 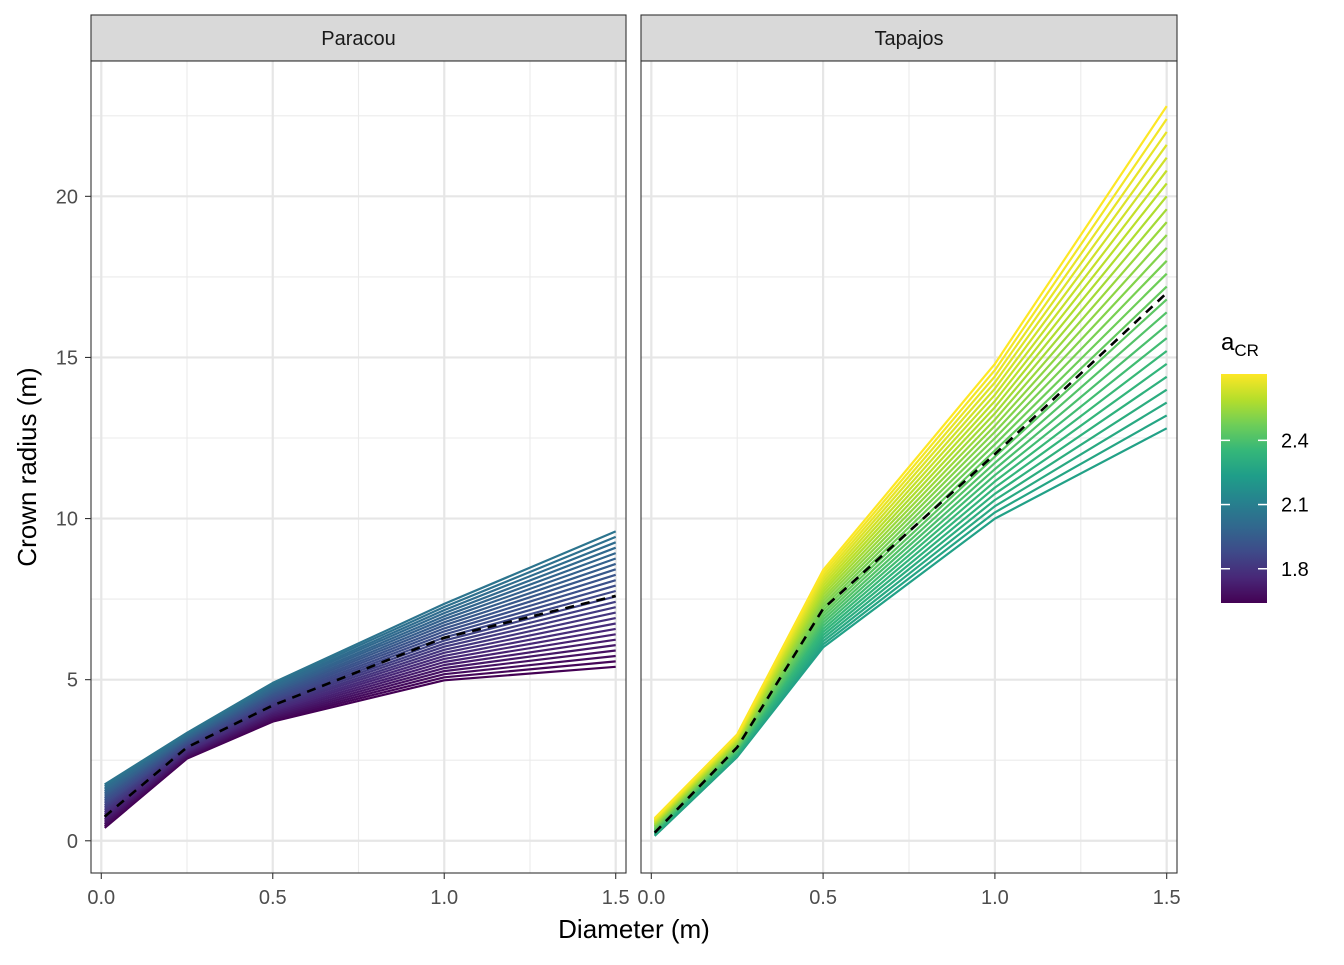 What do you see at coordinates (1295, 570) in the screenshot?
I see `legend-tick-label: 1.8` at bounding box center [1295, 570].